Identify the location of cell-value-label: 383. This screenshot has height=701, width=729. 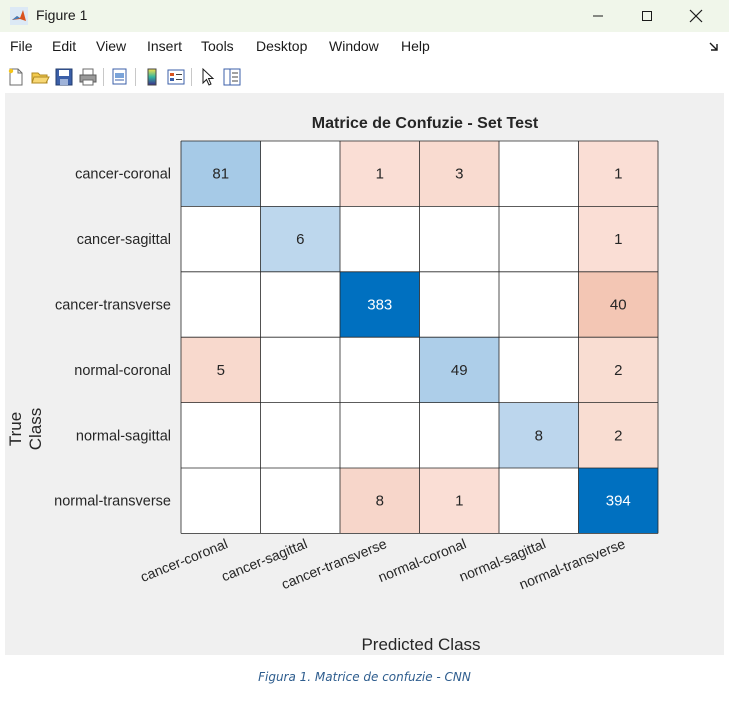
(379, 305).